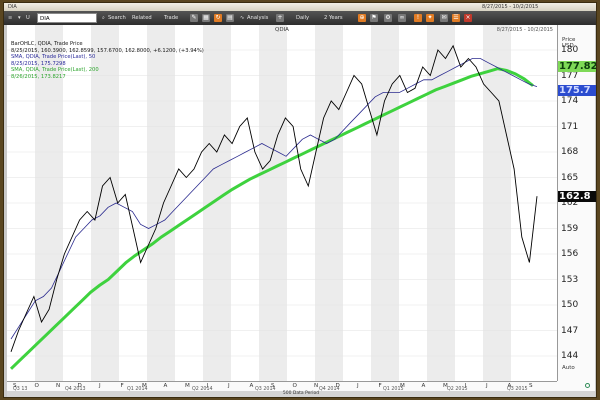 The image size is (600, 400). What do you see at coordinates (53, 57) in the screenshot?
I see `legend-sma50-title: SMA, QDIA, Trade Price(Last), 50` at bounding box center [53, 57].